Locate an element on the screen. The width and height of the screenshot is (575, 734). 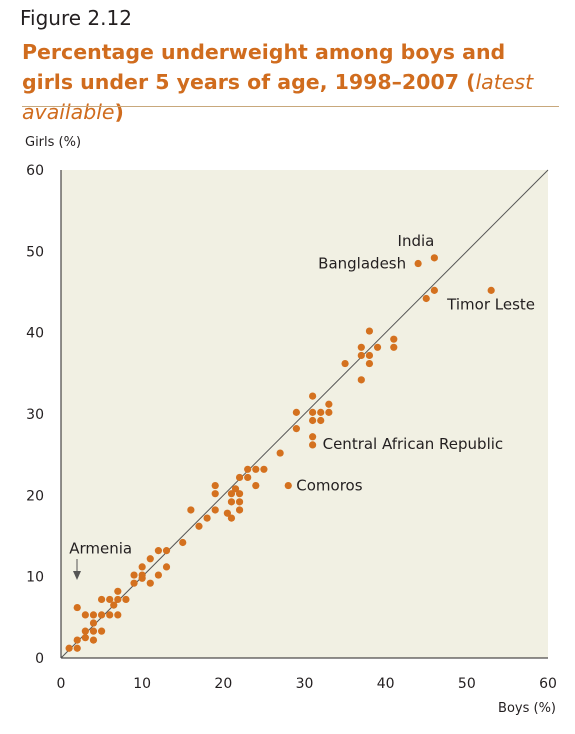
armenia-arrow-head is located at coordinates (77, 575).